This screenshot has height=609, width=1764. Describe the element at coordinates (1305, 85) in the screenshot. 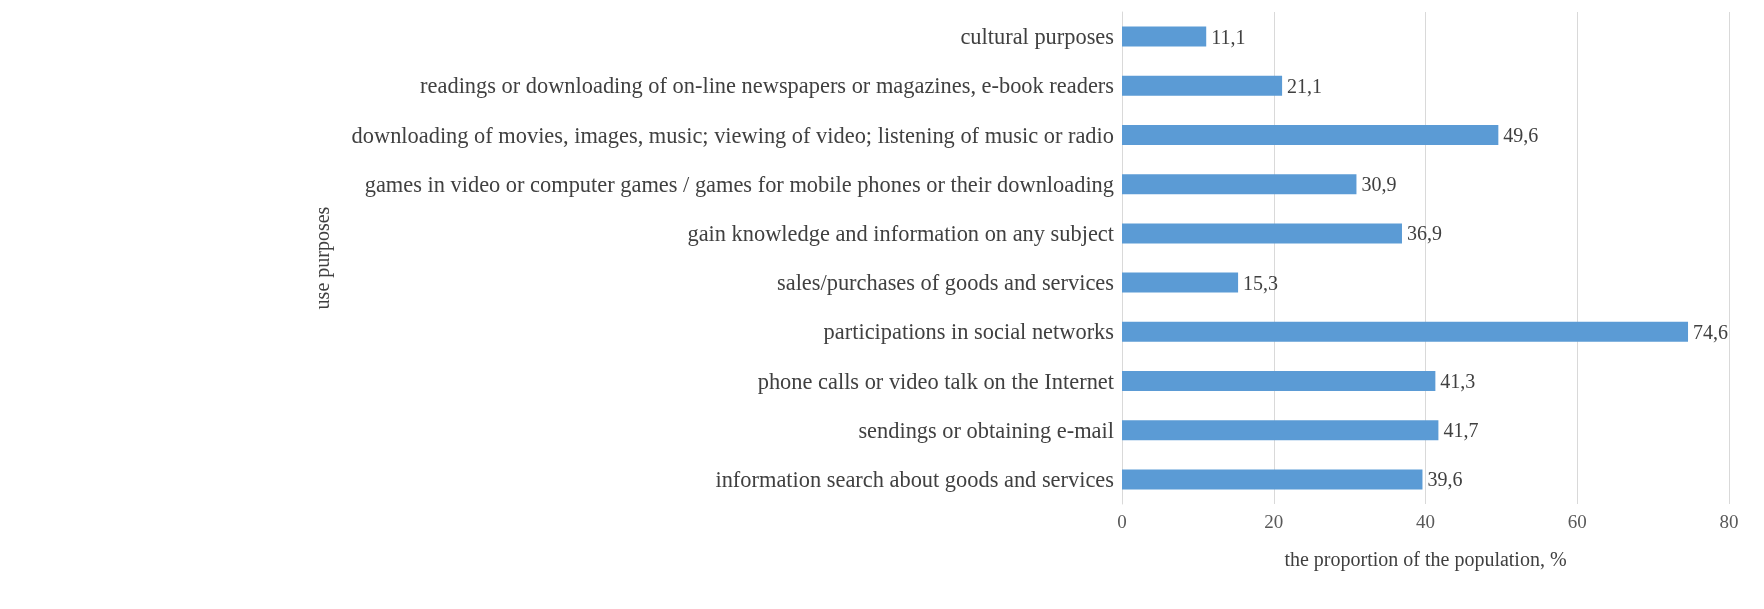

I see `data-label: 21,1` at that location.